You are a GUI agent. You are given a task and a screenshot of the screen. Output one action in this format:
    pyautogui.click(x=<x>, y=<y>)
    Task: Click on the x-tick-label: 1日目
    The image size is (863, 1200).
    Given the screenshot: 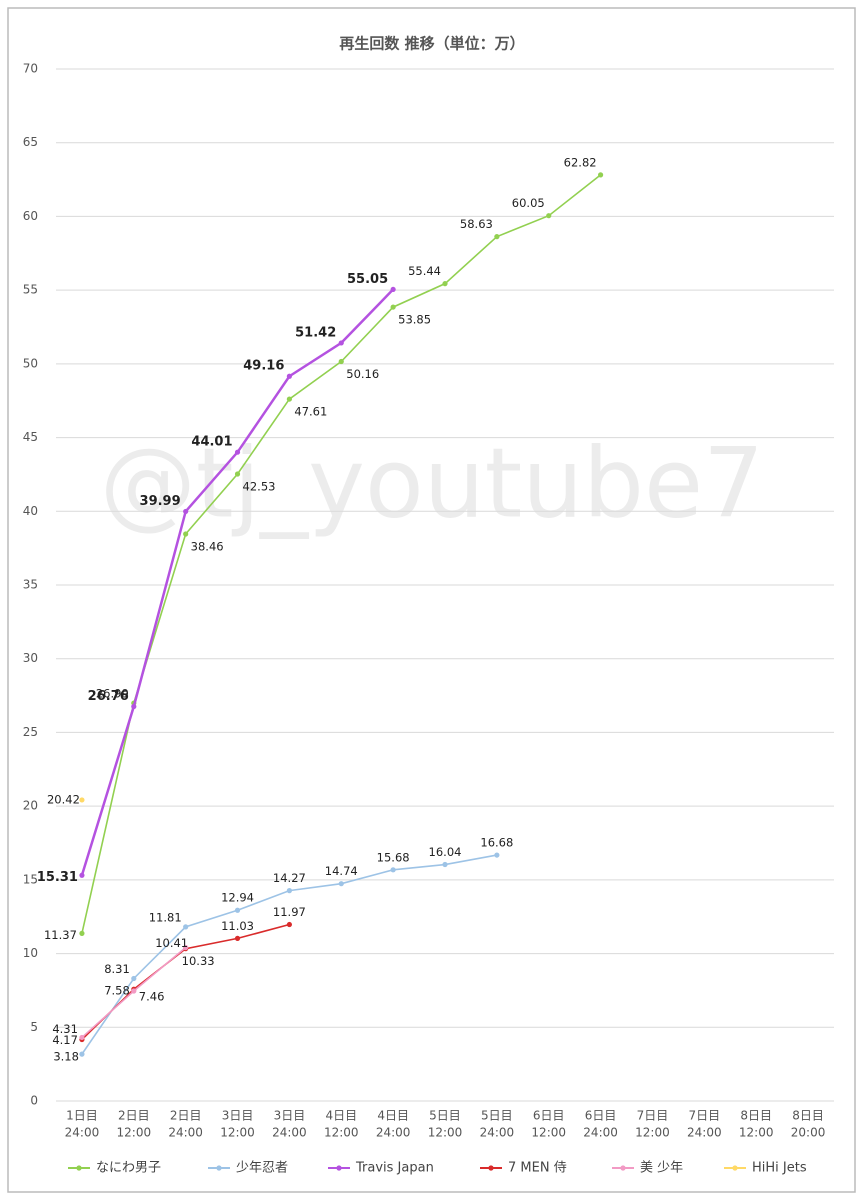 What is the action you would take?
    pyautogui.click(x=82, y=1116)
    